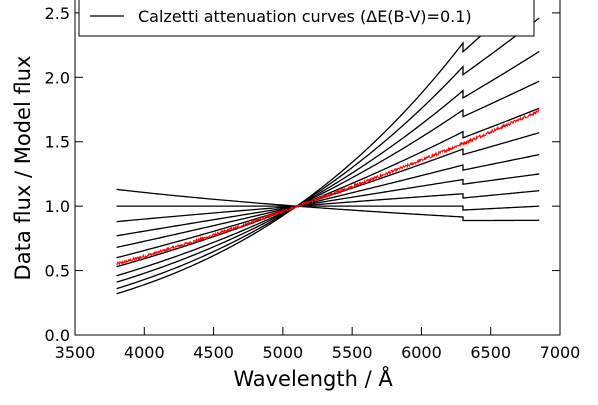  What do you see at coordinates (213, 352) in the screenshot?
I see `x-tick-label-2: 4500` at bounding box center [213, 352].